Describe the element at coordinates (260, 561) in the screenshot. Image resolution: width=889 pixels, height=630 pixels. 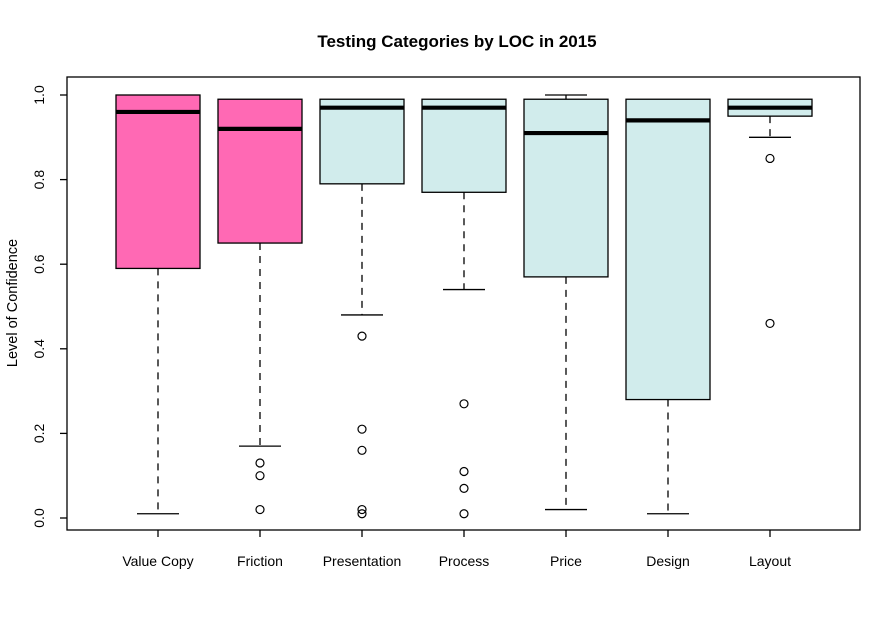
I see `x-tick-label-friction: Friction` at that location.